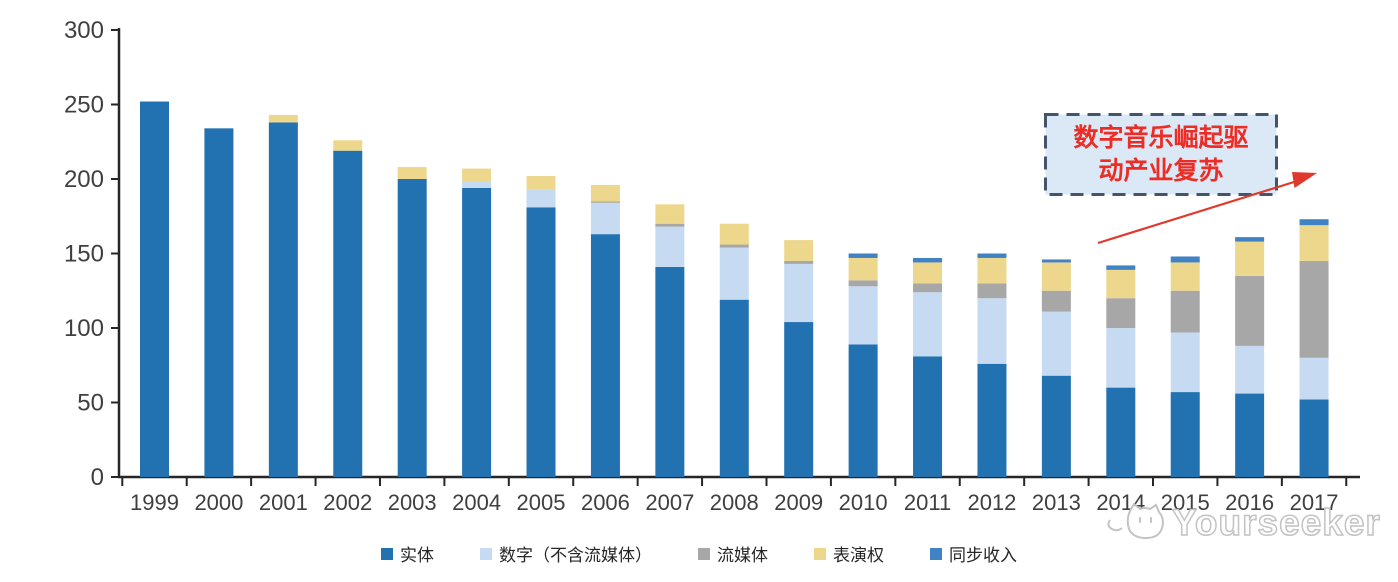  Describe the element at coordinates (927, 502) in the screenshot. I see `x-tick-label: 2011` at that location.